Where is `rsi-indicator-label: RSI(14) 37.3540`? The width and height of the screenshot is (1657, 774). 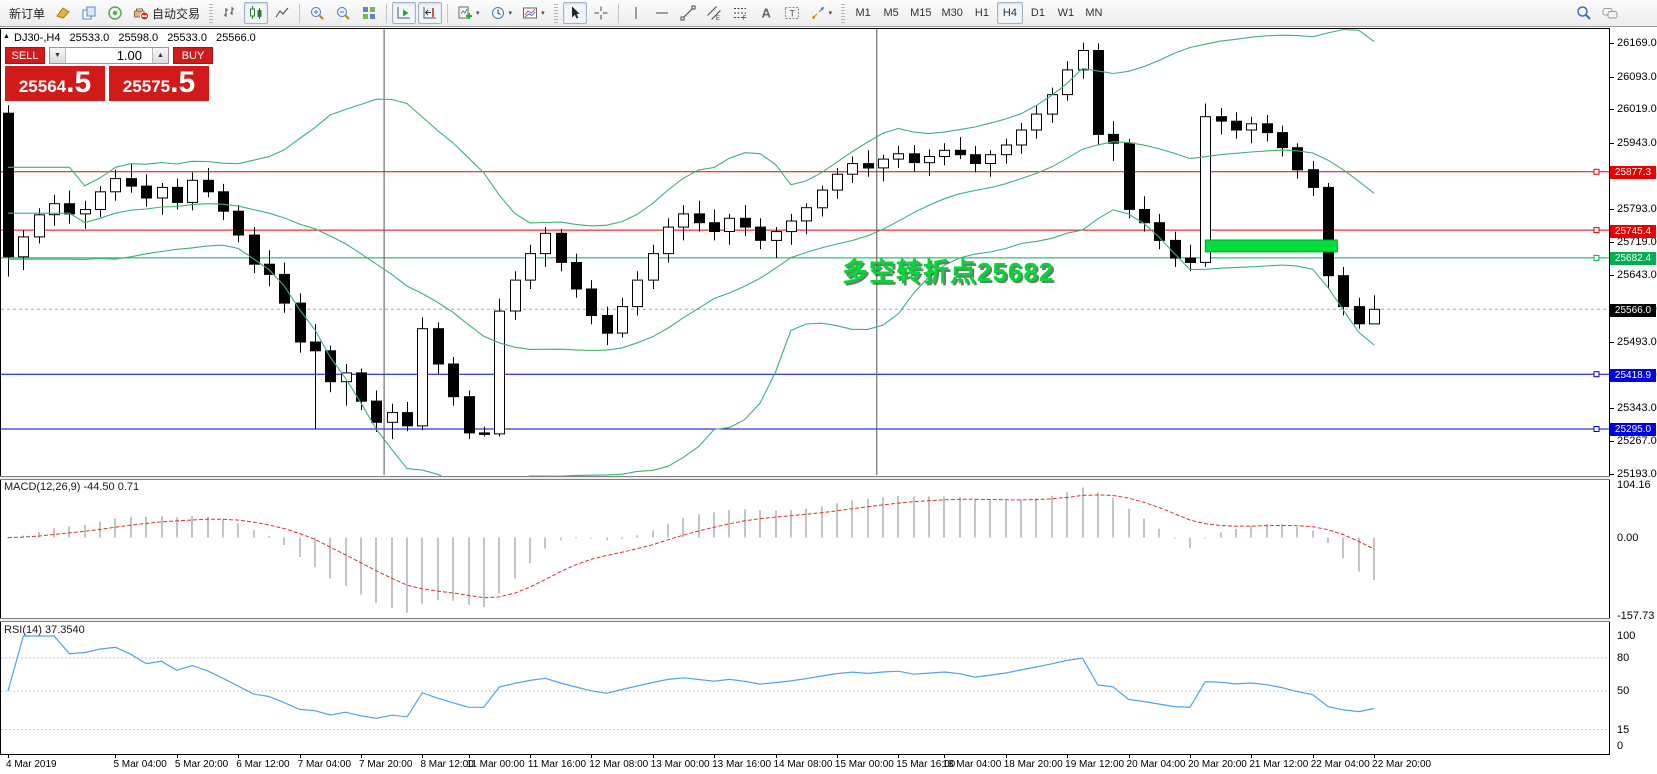
rsi-indicator-label: RSI(14) 37.3540 is located at coordinates (44, 630).